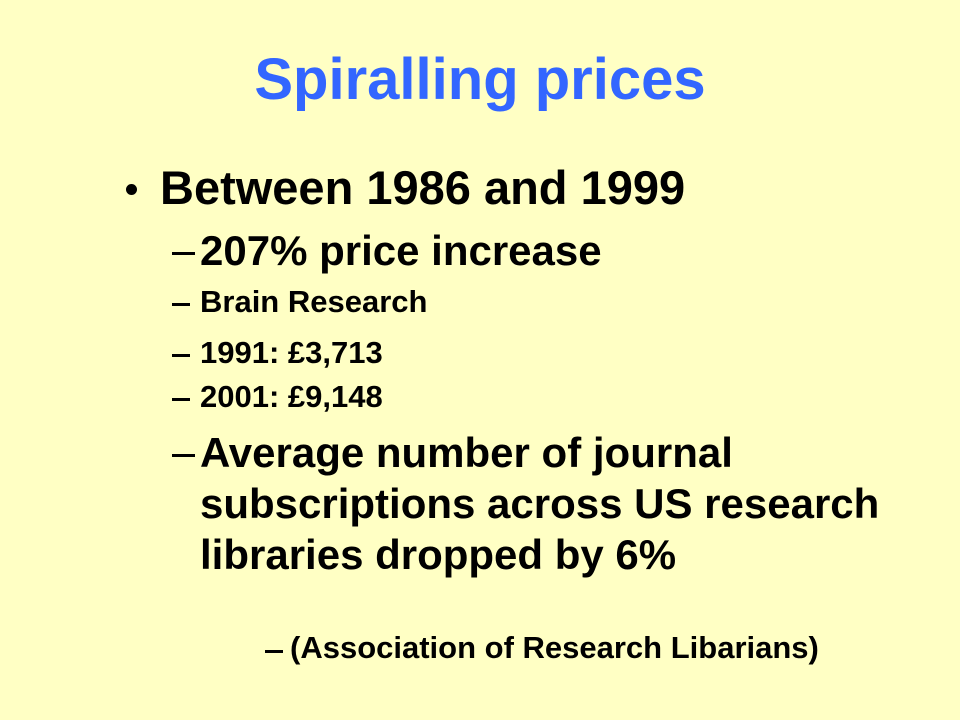 The image size is (960, 720). Describe the element at coordinates (480, 79) in the screenshot. I see `slide-title: Spiralling prices` at that location.